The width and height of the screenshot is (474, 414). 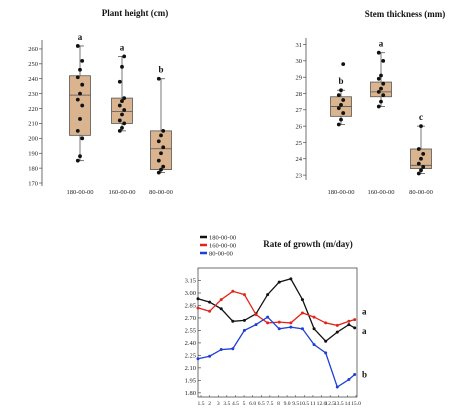 What do you see at coordinates (405, 14) in the screenshot?
I see `stem-thickness-title: Stem thickness (mm)` at bounding box center [405, 14].